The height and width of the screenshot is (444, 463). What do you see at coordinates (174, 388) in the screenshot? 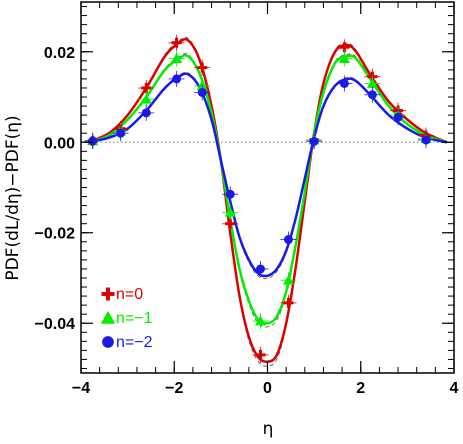
I see `x-tick-label: −2` at bounding box center [174, 388].